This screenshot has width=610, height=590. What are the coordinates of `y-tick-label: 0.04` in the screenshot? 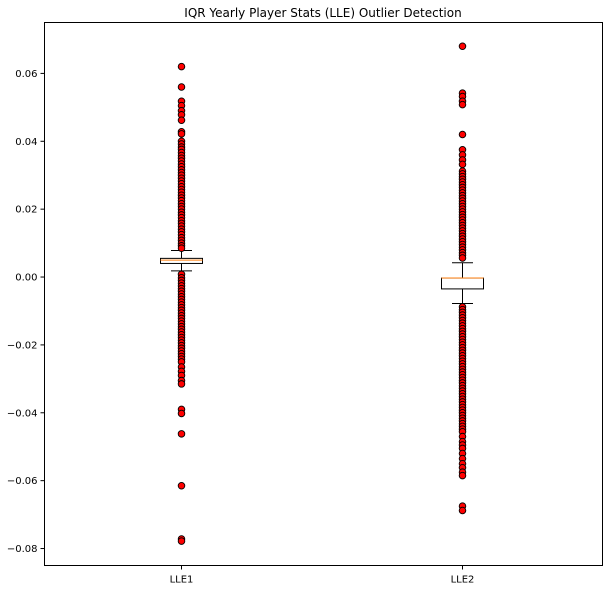 It's located at (26, 142).